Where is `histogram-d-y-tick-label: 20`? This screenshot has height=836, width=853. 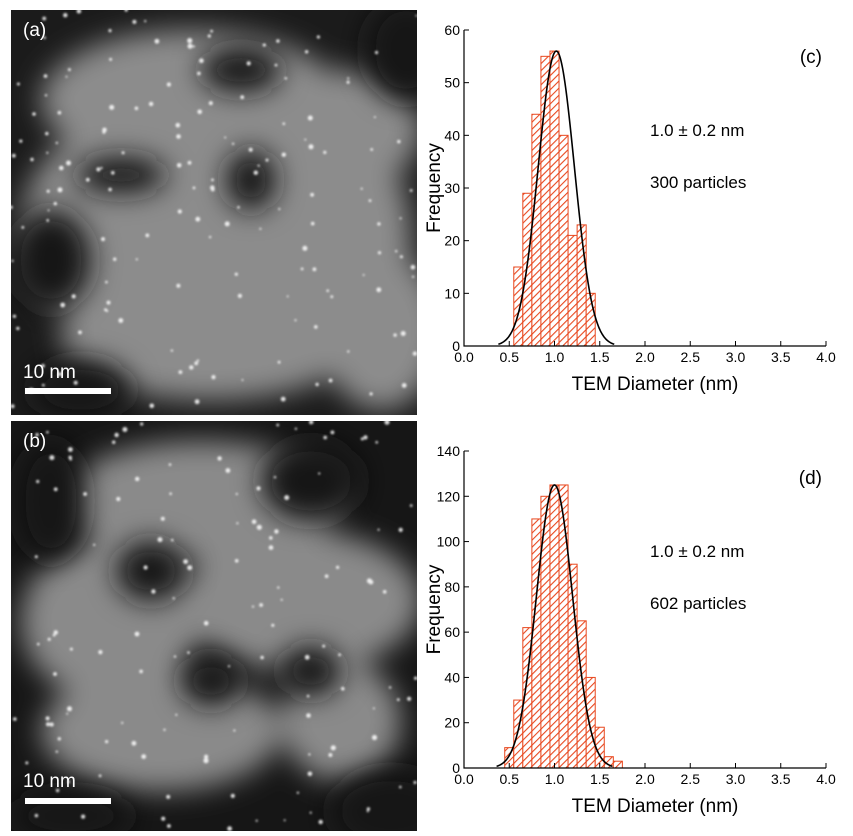
histogram-d-y-tick-label: 20 is located at coordinates (452, 723).